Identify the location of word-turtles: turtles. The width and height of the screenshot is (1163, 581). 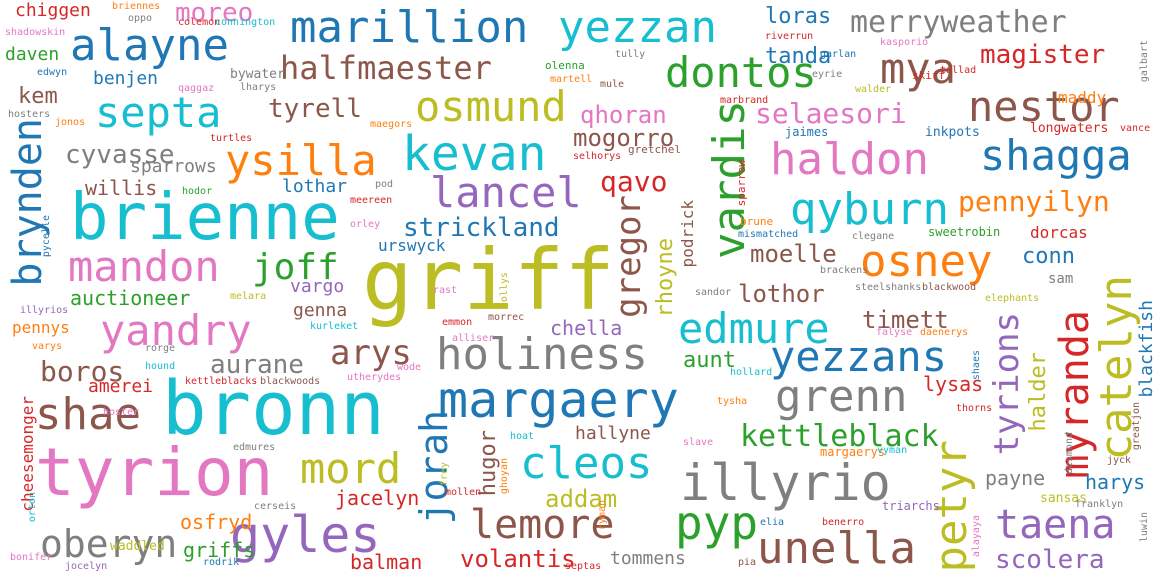
(231, 138).